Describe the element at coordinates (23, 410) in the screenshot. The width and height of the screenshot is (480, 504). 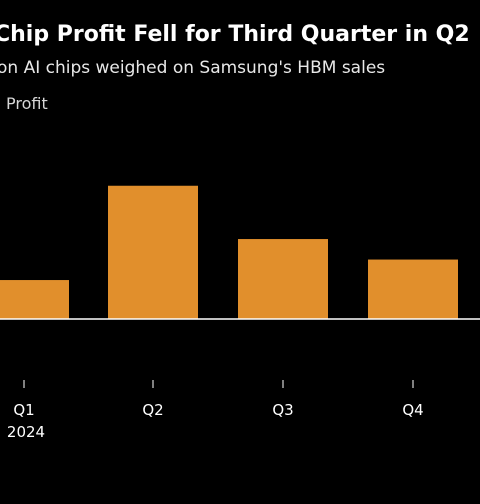
I see `x-tick-label: Q1` at that location.